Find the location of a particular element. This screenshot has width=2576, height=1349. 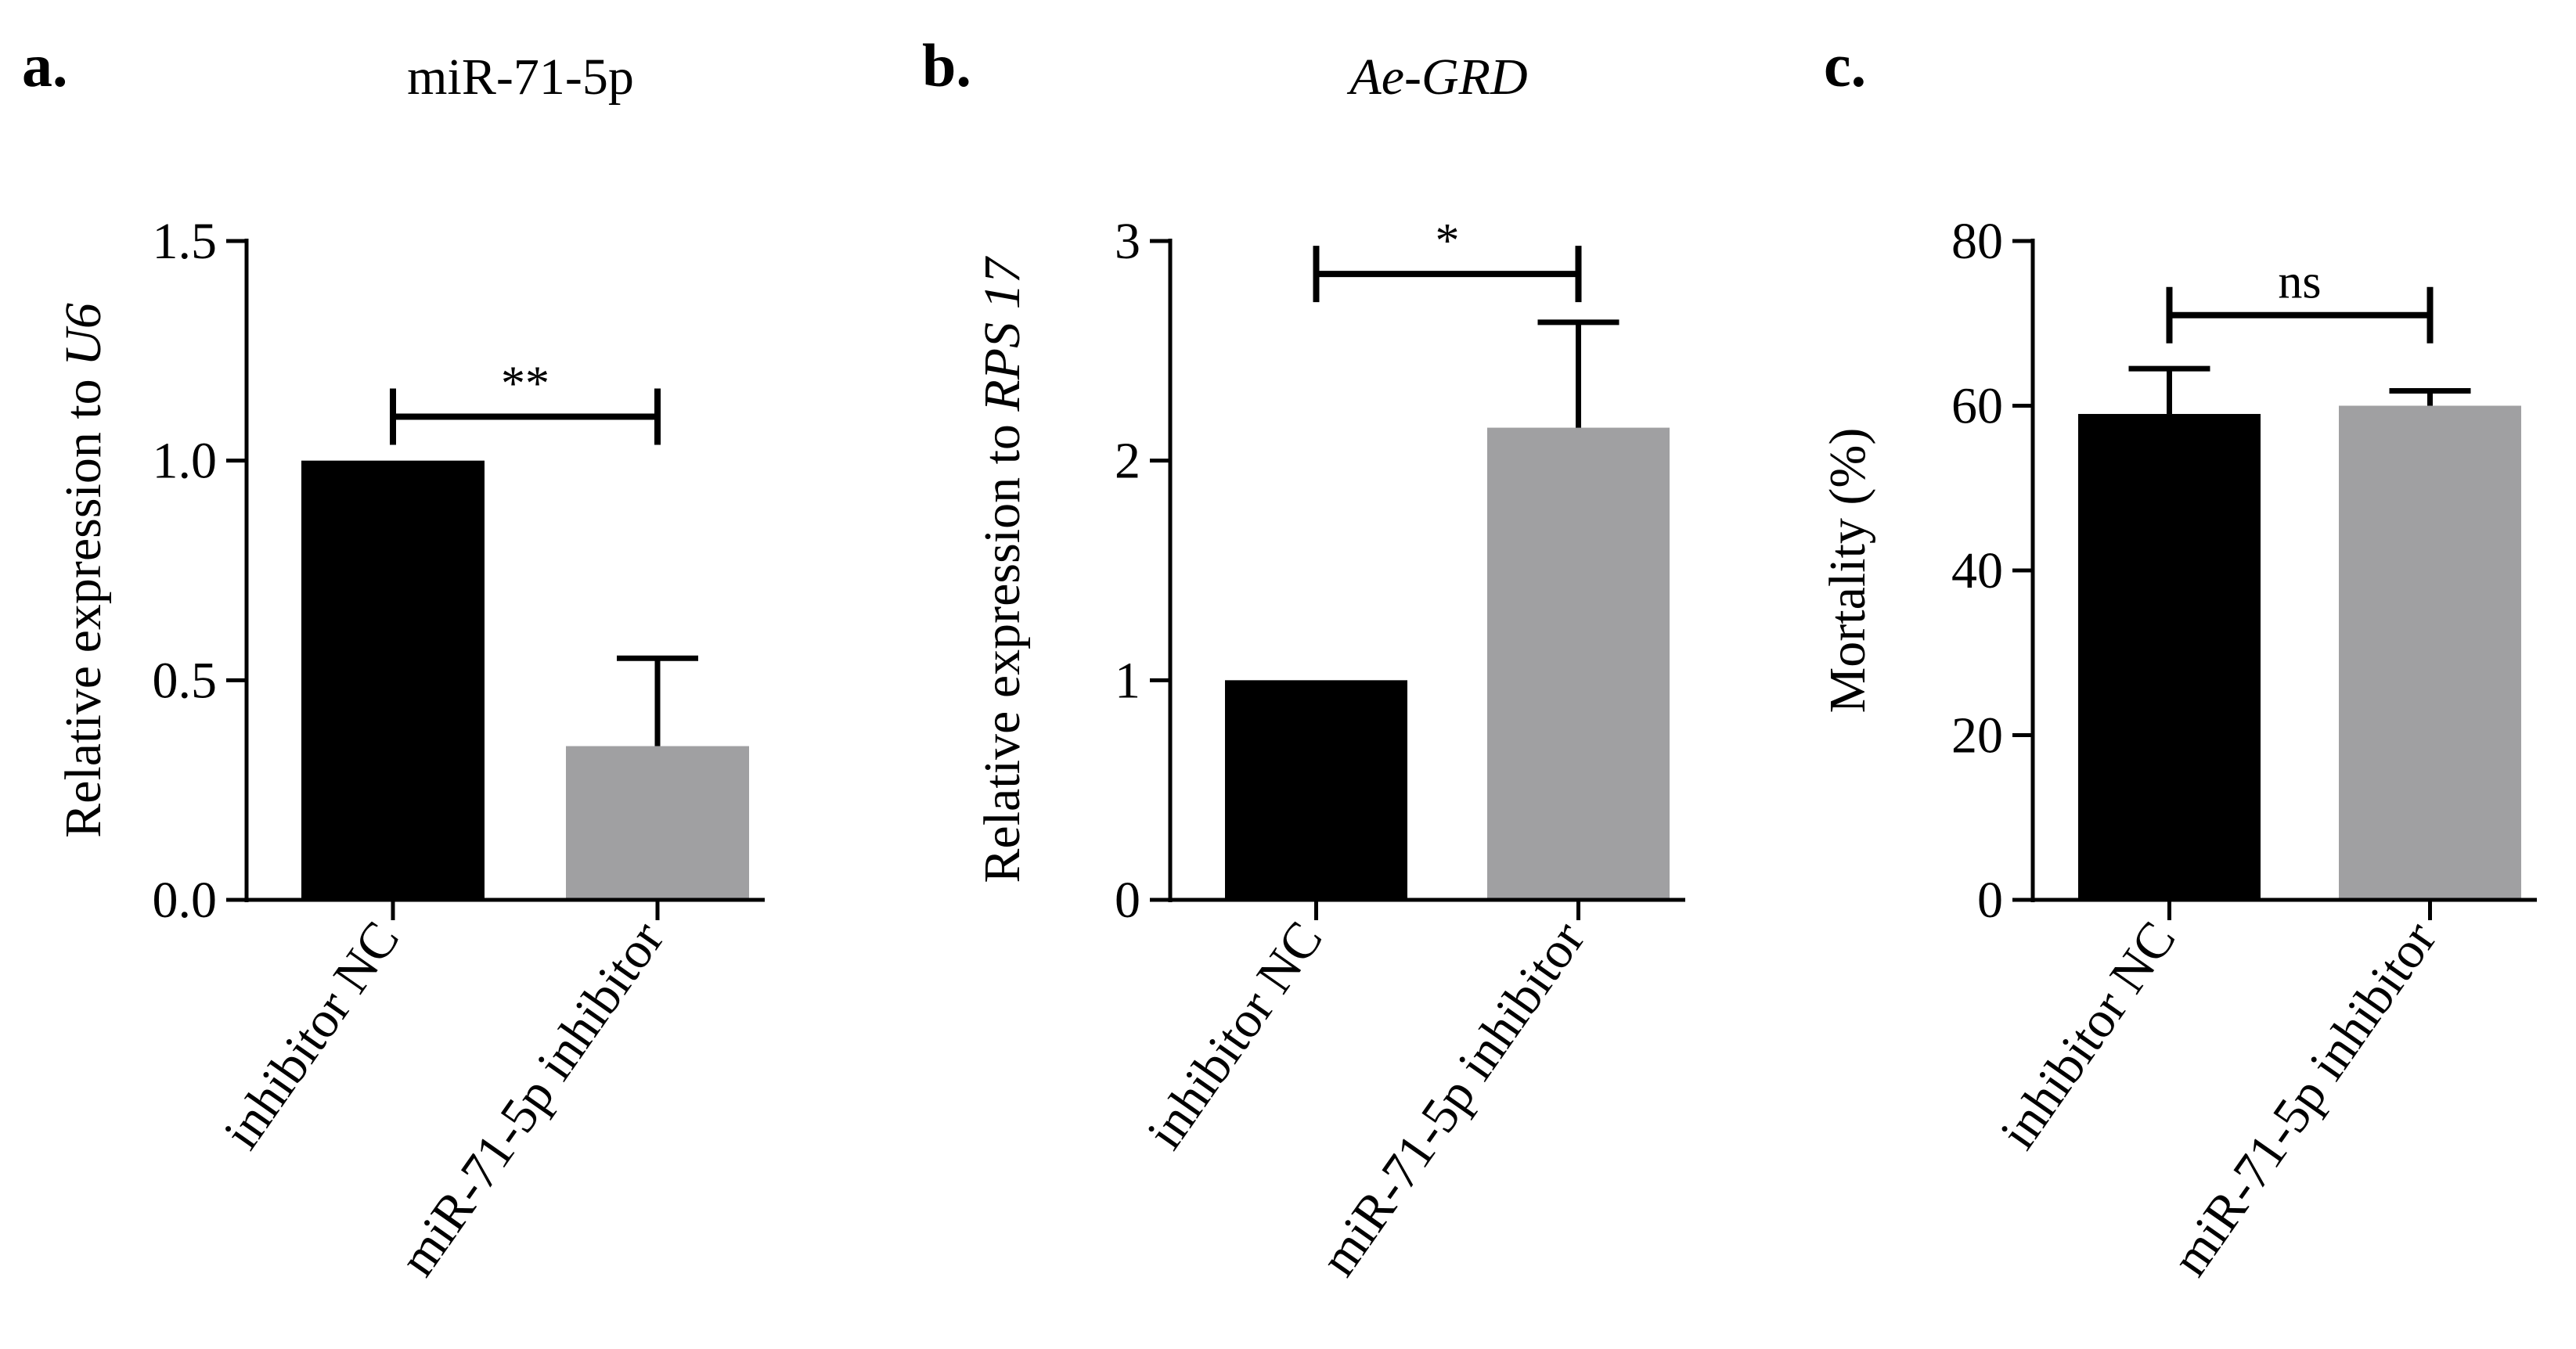

y-tick-label: 1.0 is located at coordinates (185, 461).